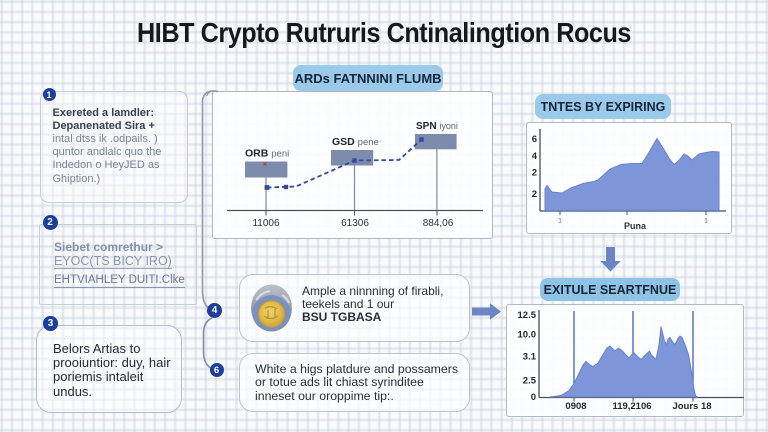  Describe the element at coordinates (575, 406) in the screenshot. I see `svg-text: 0908` at that location.